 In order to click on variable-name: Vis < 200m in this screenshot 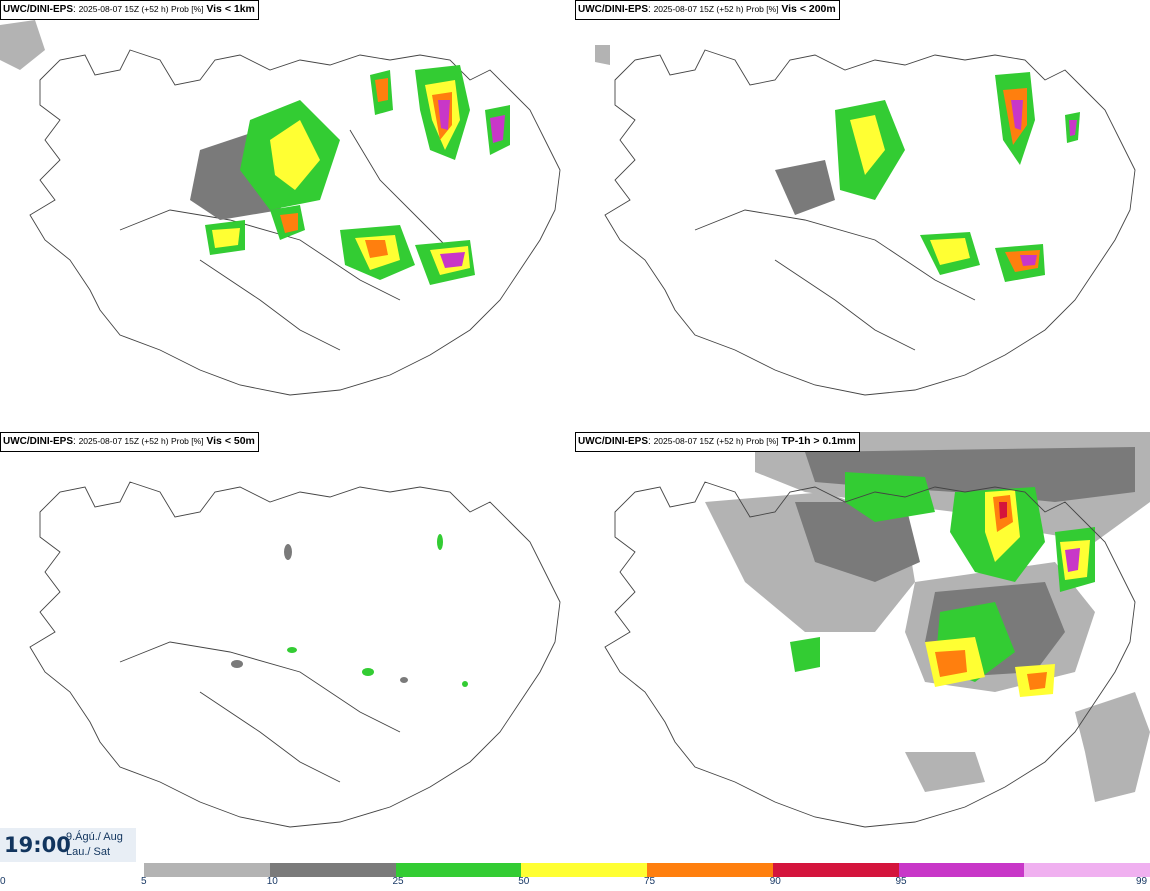, I will do `click(808, 9)`.